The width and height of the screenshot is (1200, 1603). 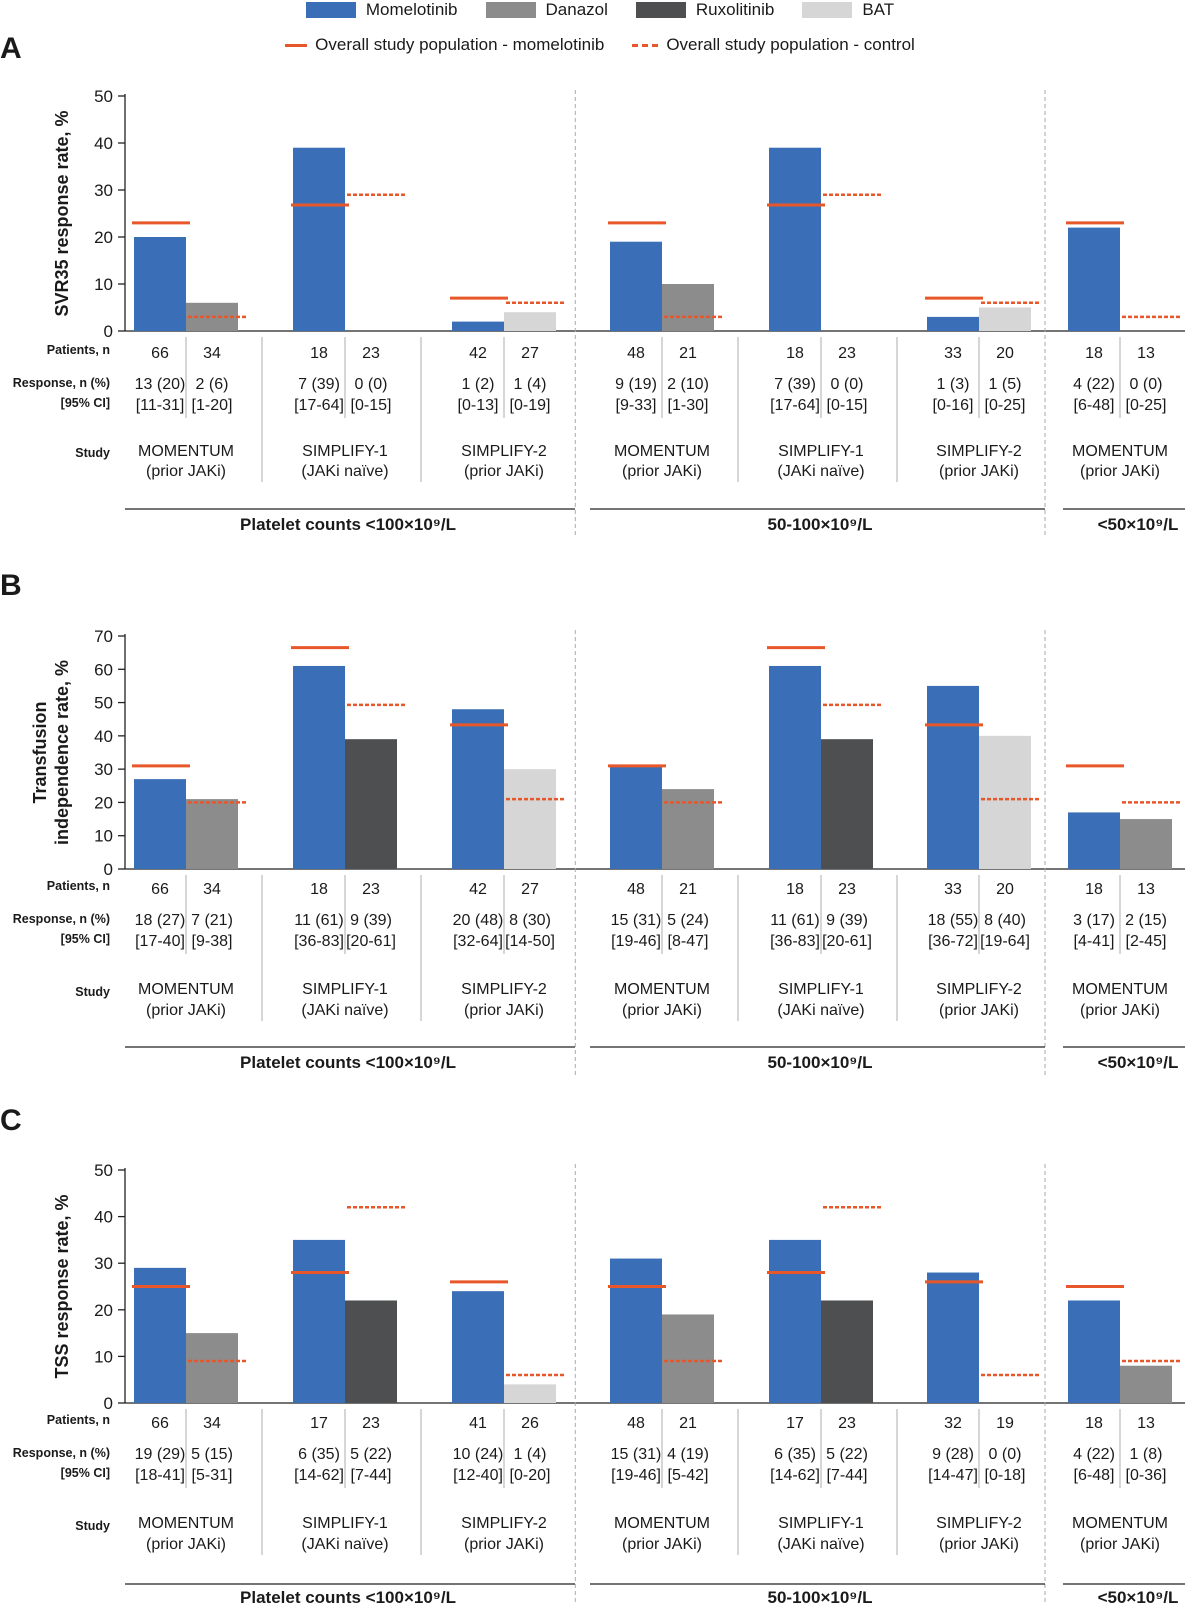 What do you see at coordinates (478, 889) in the screenshot?
I see `patients-n: 42` at bounding box center [478, 889].